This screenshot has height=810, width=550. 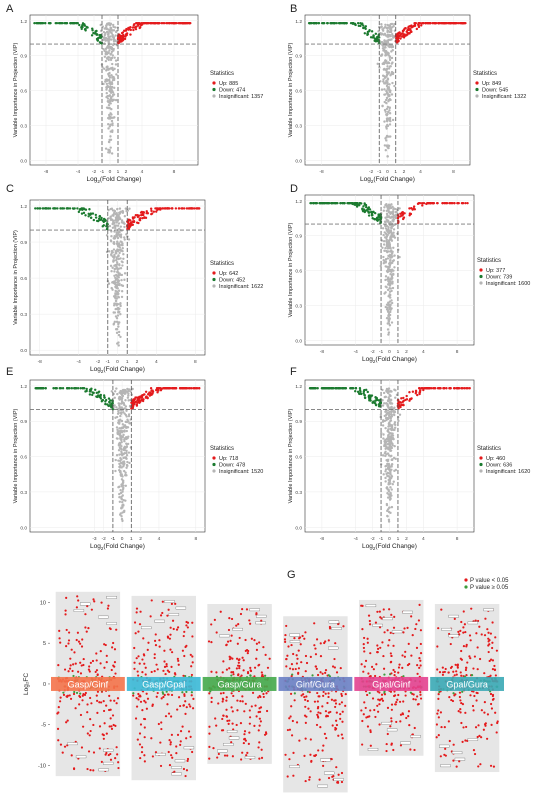 I want to click on y-tick-label: 0.3, so click(x=298, y=126).